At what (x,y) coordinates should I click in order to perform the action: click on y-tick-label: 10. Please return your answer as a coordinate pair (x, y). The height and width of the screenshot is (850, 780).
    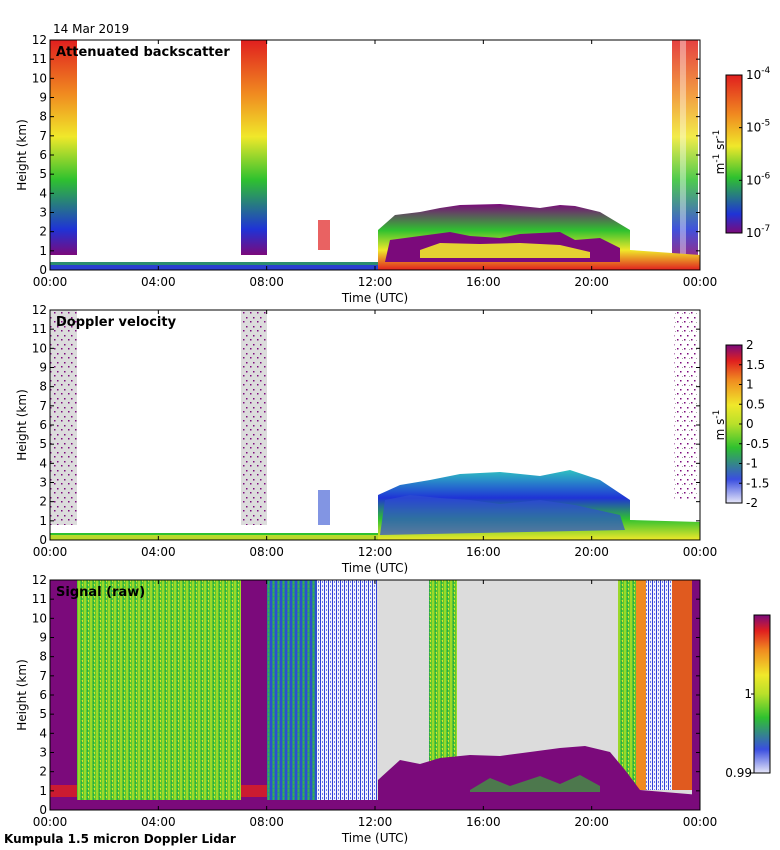
    Looking at the image, I should click on (39, 618).